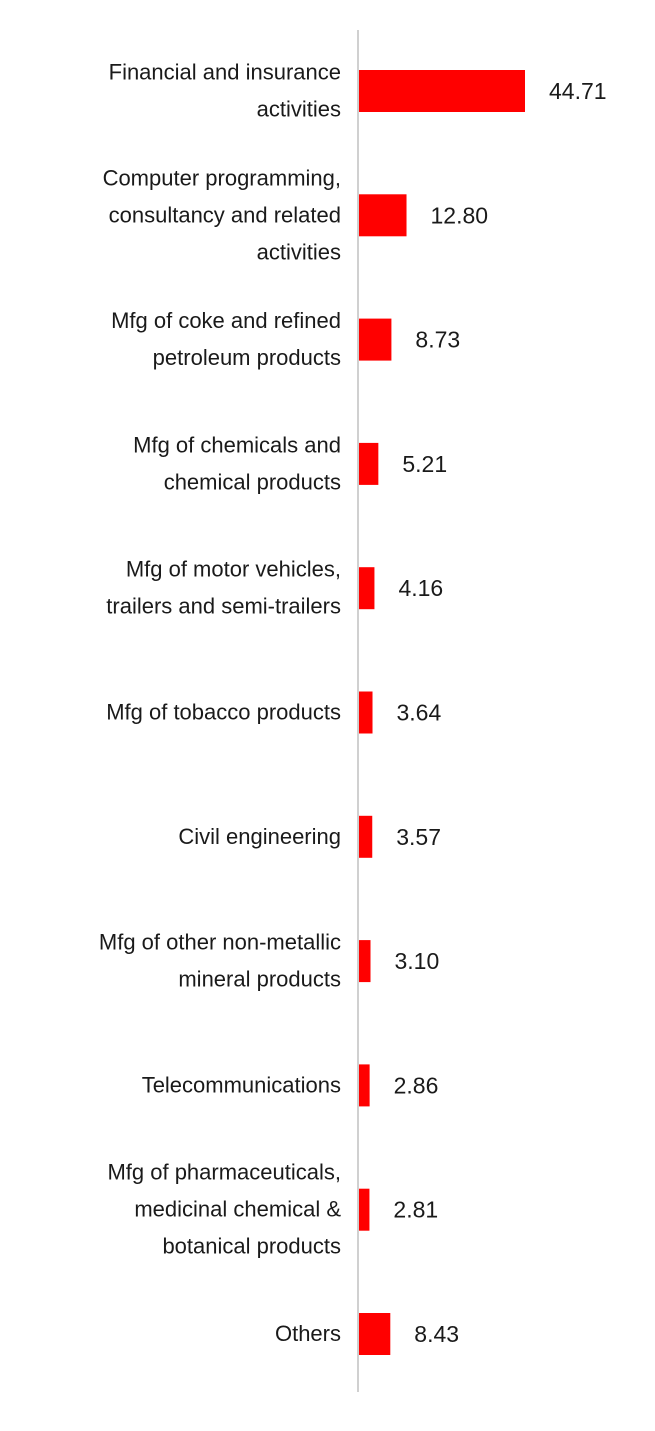 The image size is (655, 1431). I want to click on value-label: 3.10, so click(417, 961).